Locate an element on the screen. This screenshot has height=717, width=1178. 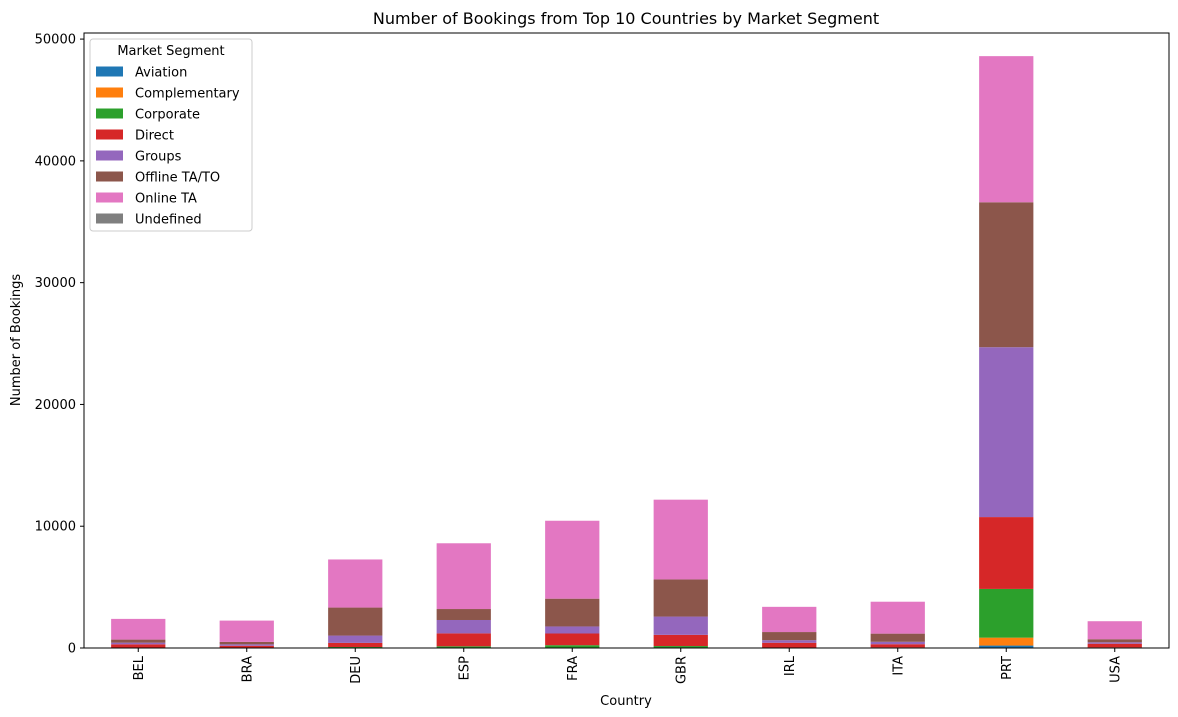
x-axis-label: Country is located at coordinates (626, 701).